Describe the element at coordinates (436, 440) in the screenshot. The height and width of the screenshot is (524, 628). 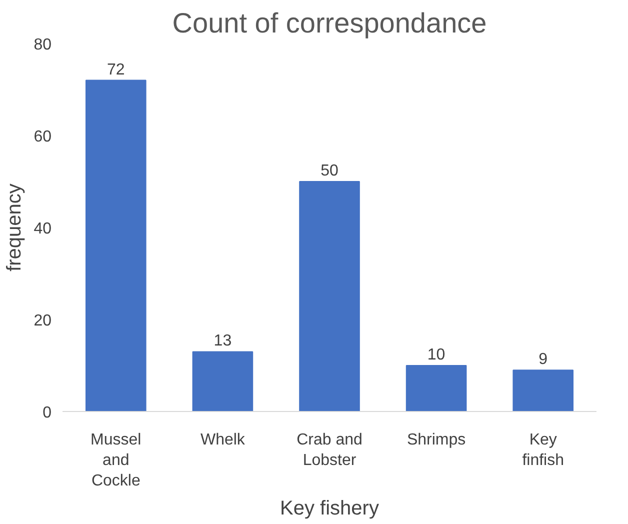
I see `x-tick-label: Shrimps` at that location.